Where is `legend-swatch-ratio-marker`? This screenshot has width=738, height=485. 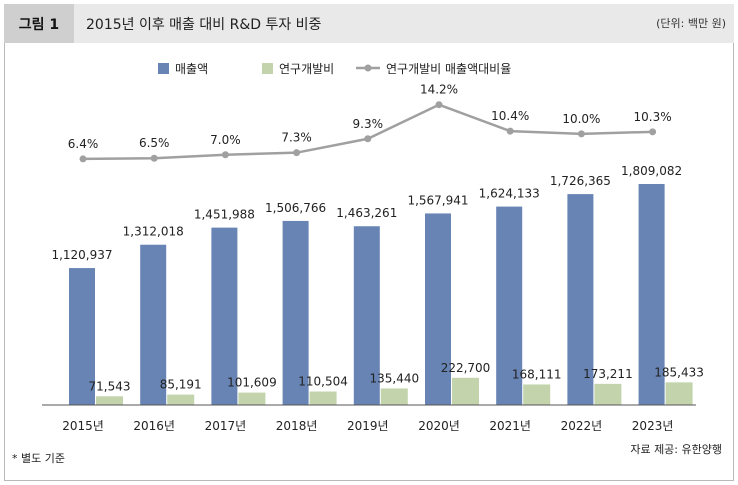 legend-swatch-ratio-marker is located at coordinates (368, 68).